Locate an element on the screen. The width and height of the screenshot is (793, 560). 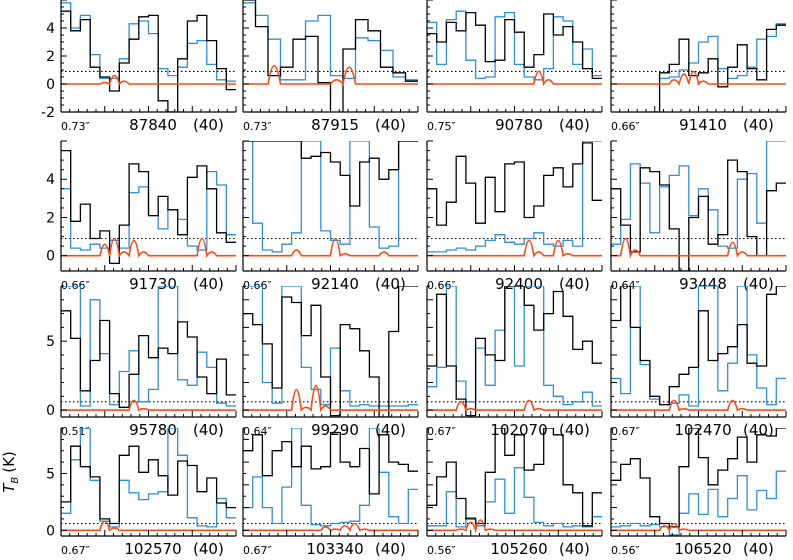
y-tick-label: -2 is located at coordinates (48, 113).